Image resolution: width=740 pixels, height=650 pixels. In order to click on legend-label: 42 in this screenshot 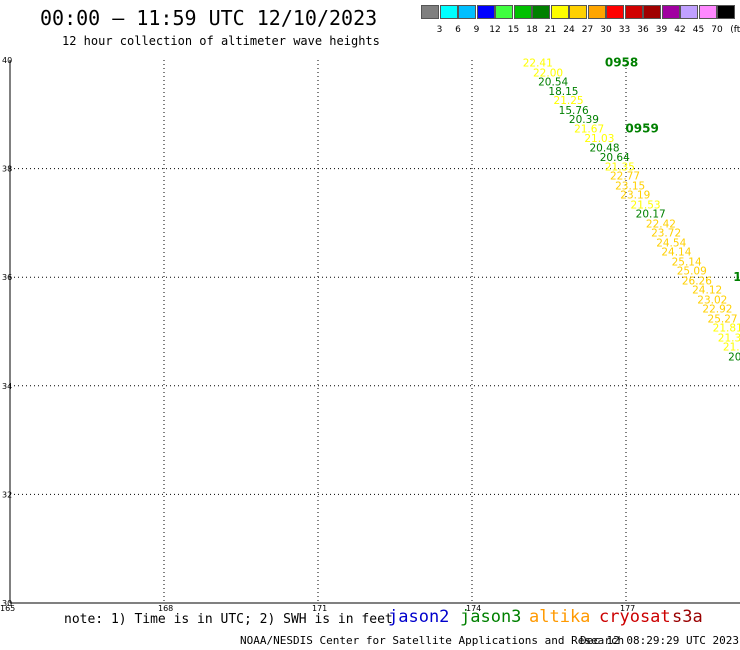, I will do `click(680, 30)`.